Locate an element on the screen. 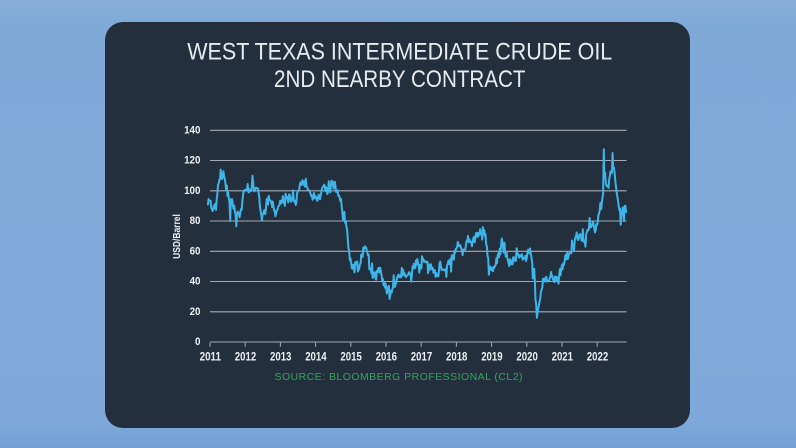  svg-text:WEST TEXAS INTERMEDIATE CRUDE: WEST TEXAS INTERMEDIATE CRUDE OIL is located at coordinates (399, 52).